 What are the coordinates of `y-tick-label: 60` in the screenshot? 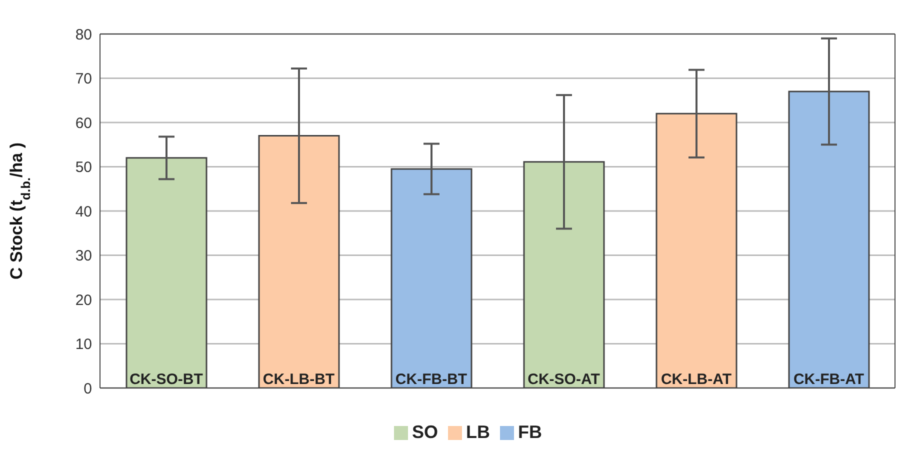 It's located at (83, 123).